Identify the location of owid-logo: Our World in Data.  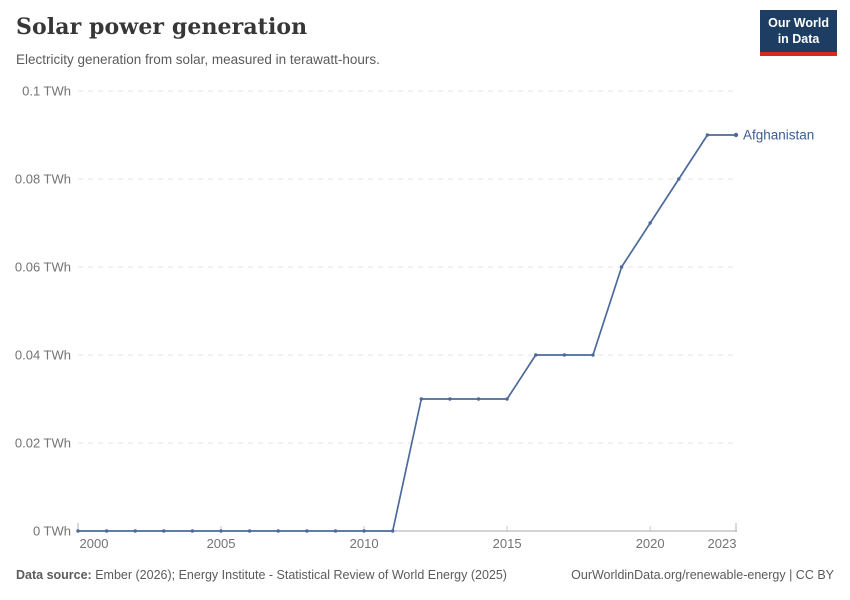
(798, 33).